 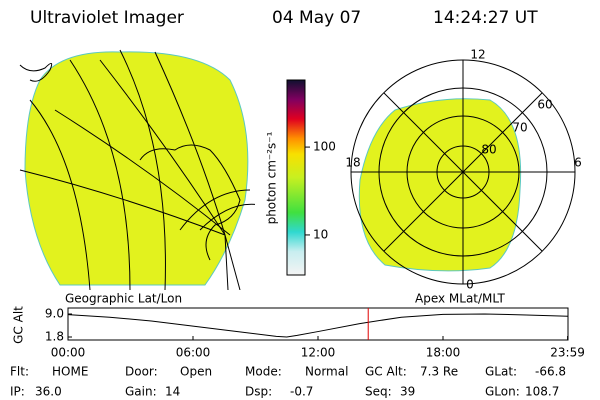 What do you see at coordinates (352, 163) in the screenshot?
I see `mlt-label: 18` at bounding box center [352, 163].